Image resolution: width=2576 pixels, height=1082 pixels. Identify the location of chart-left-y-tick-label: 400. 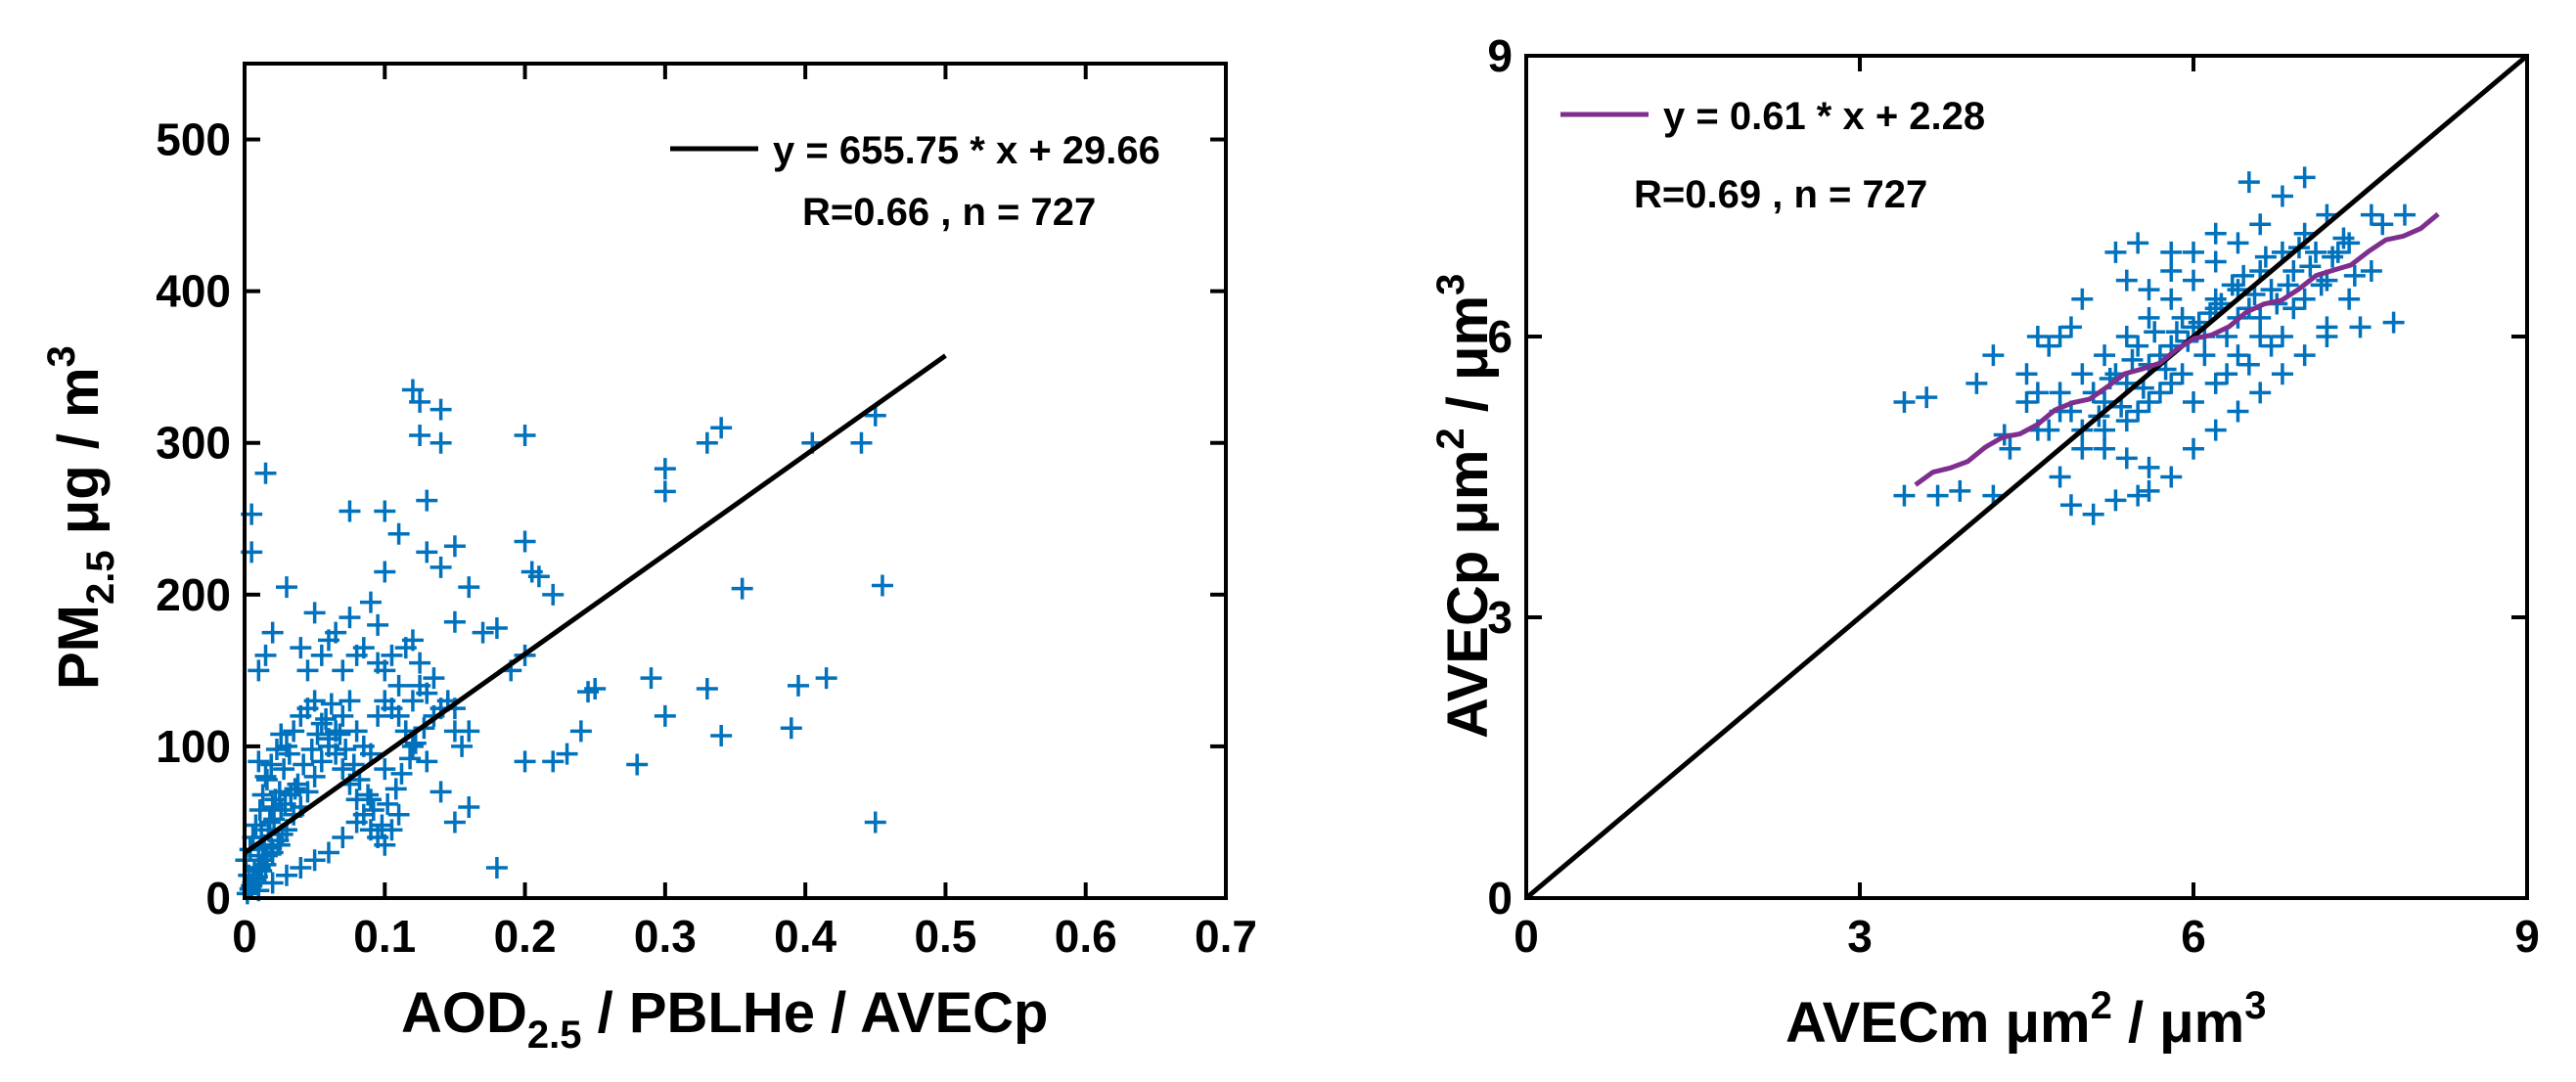
(193, 291).